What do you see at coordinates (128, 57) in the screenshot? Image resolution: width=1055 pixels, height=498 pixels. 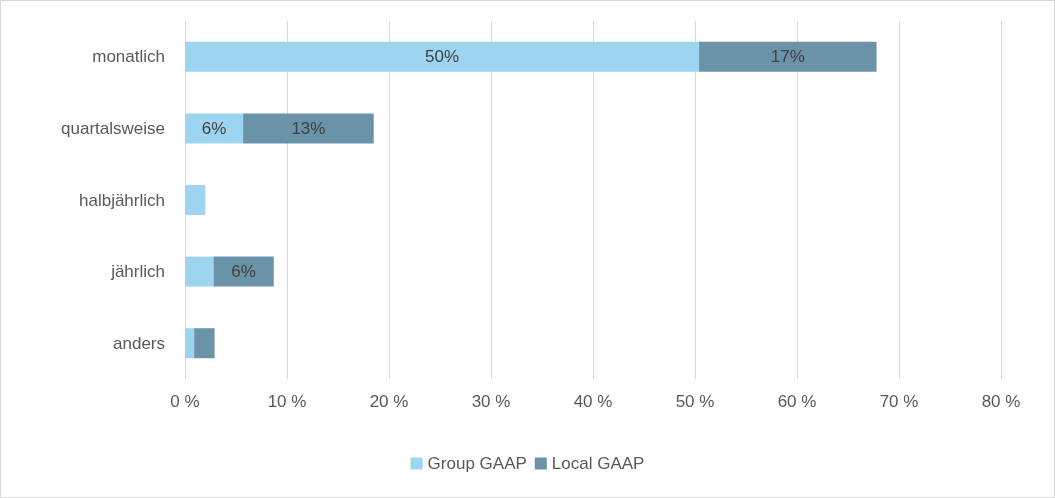 I see `y-tick-label: monatlich` at bounding box center [128, 57].